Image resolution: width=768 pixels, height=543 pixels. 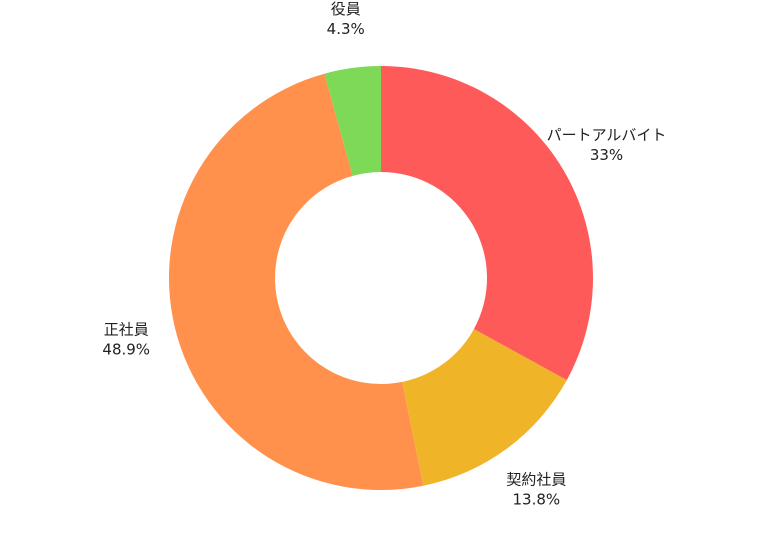 What do you see at coordinates (126, 350) in the screenshot?
I see `slice-value-label: 48.9%` at bounding box center [126, 350].